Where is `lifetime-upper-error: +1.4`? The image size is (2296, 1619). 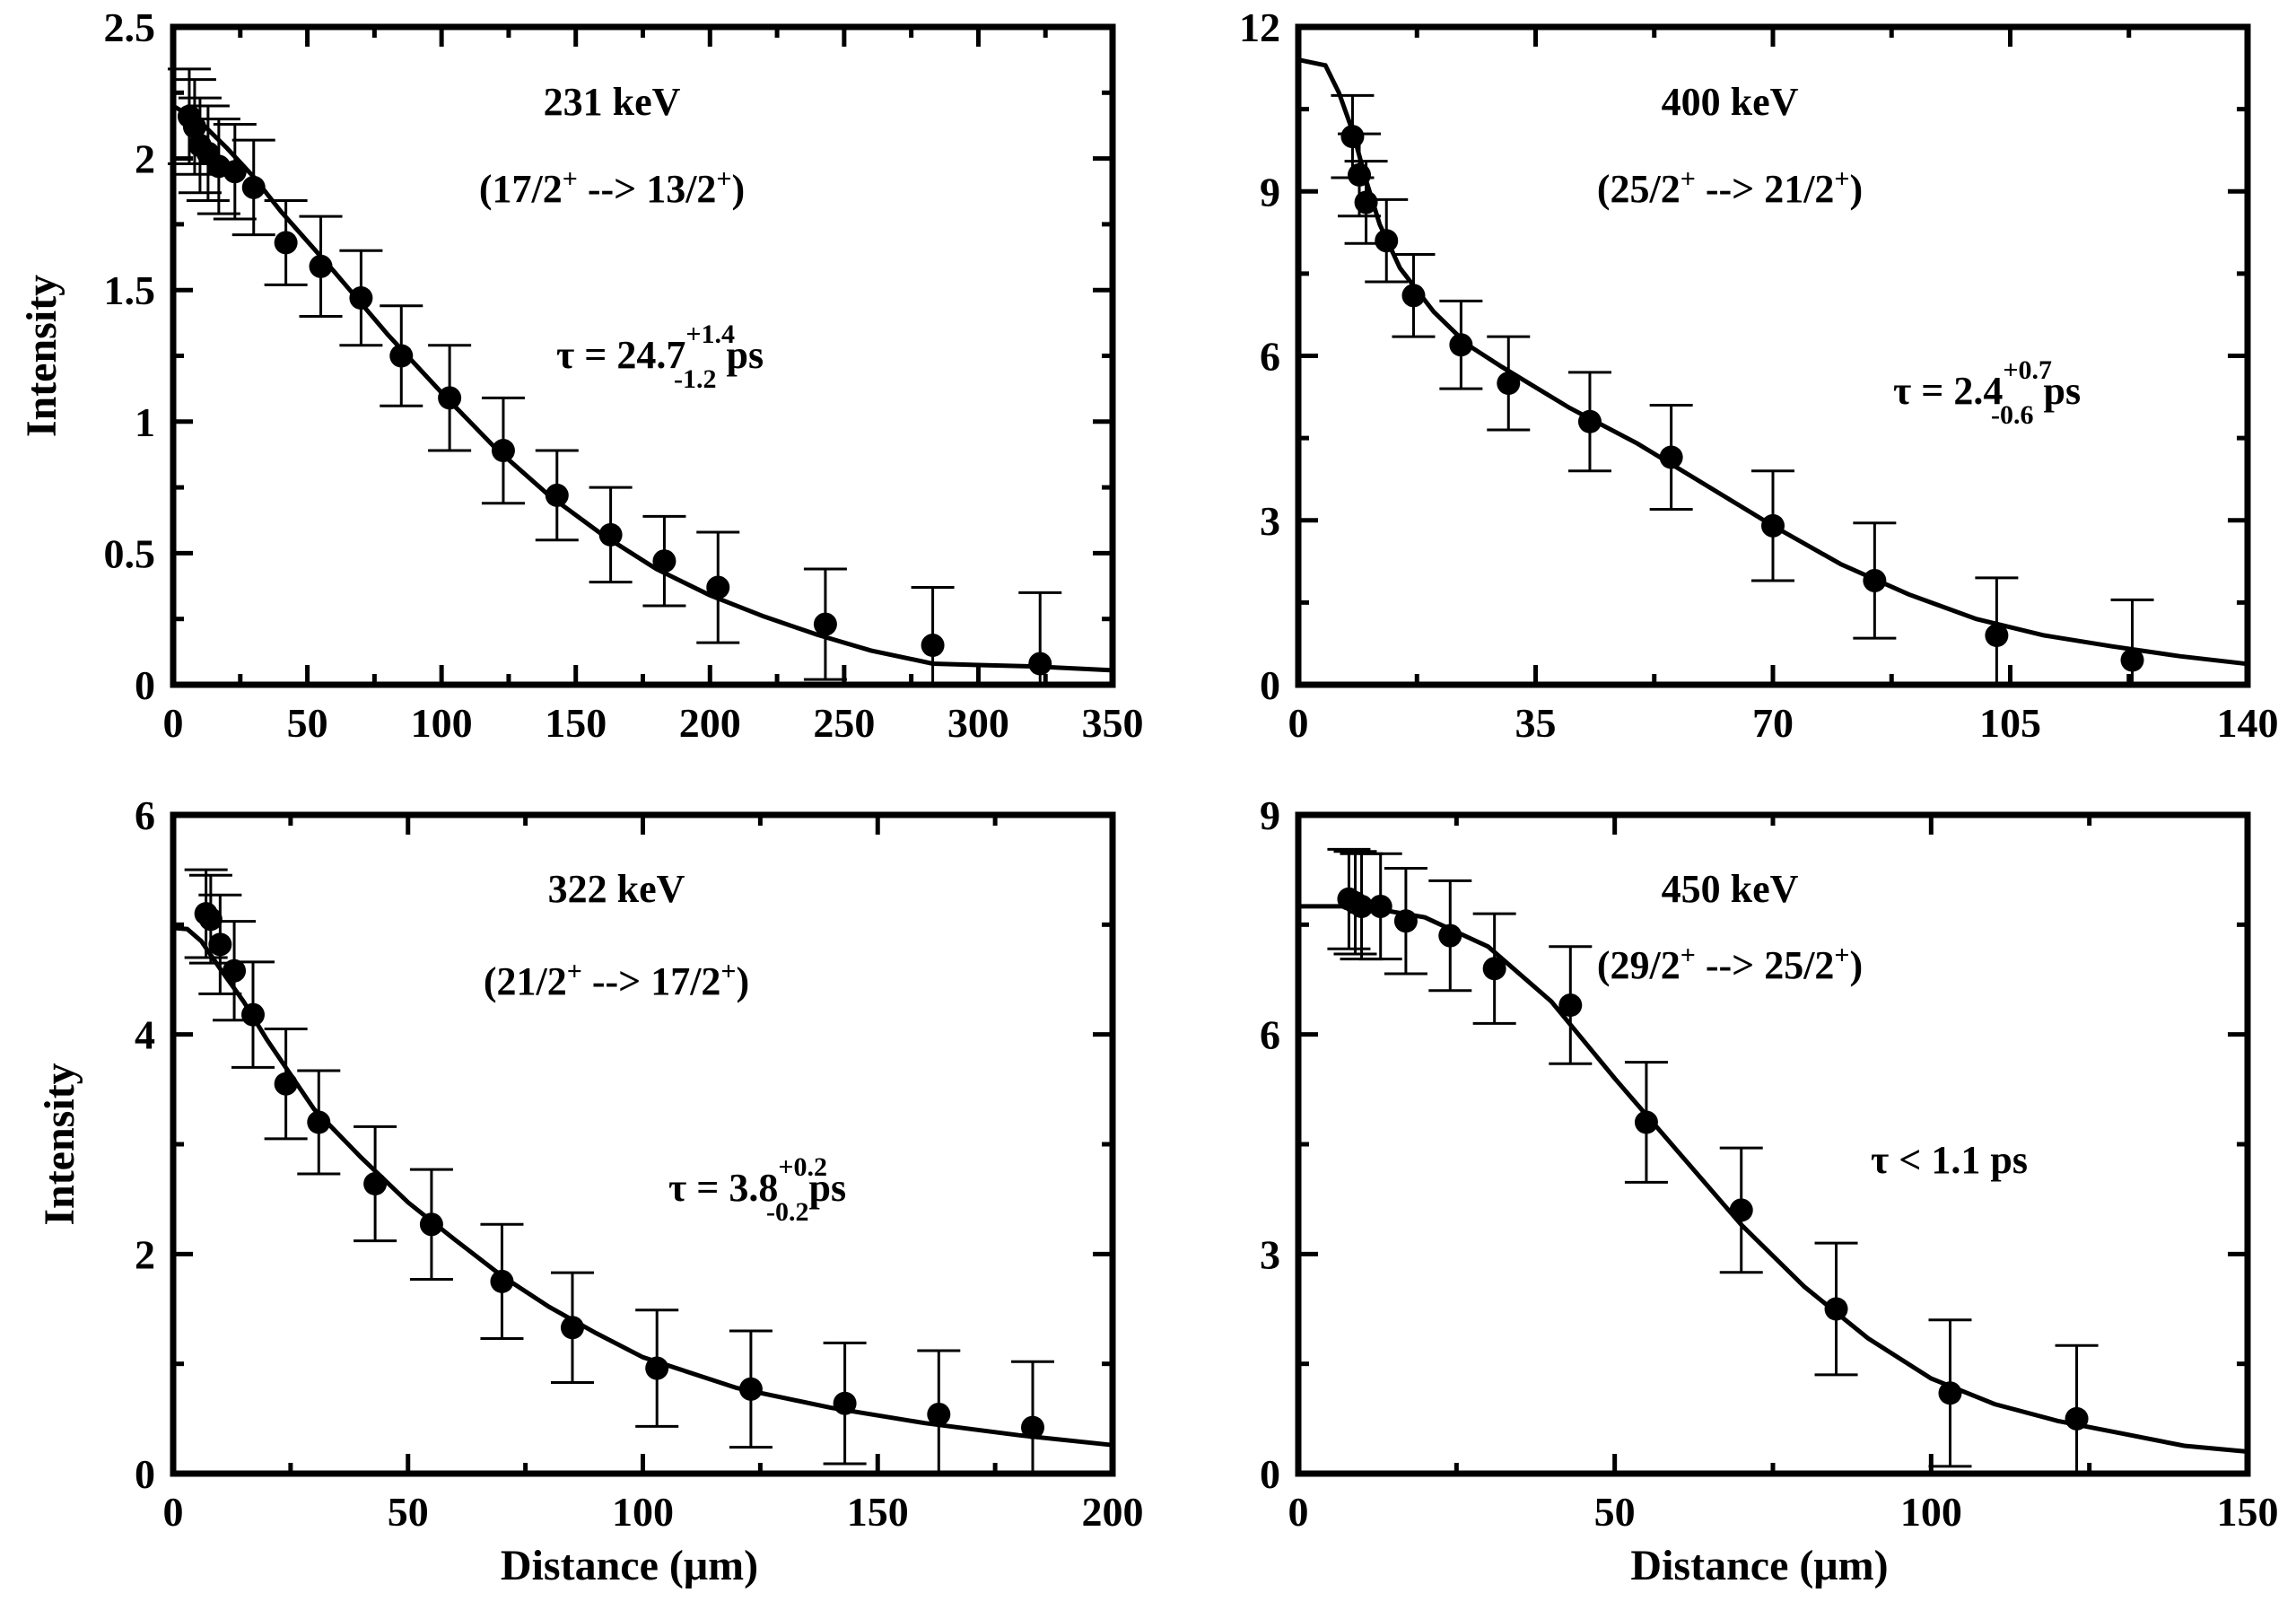 lifetime-upper-error: +1.4 is located at coordinates (710, 334).